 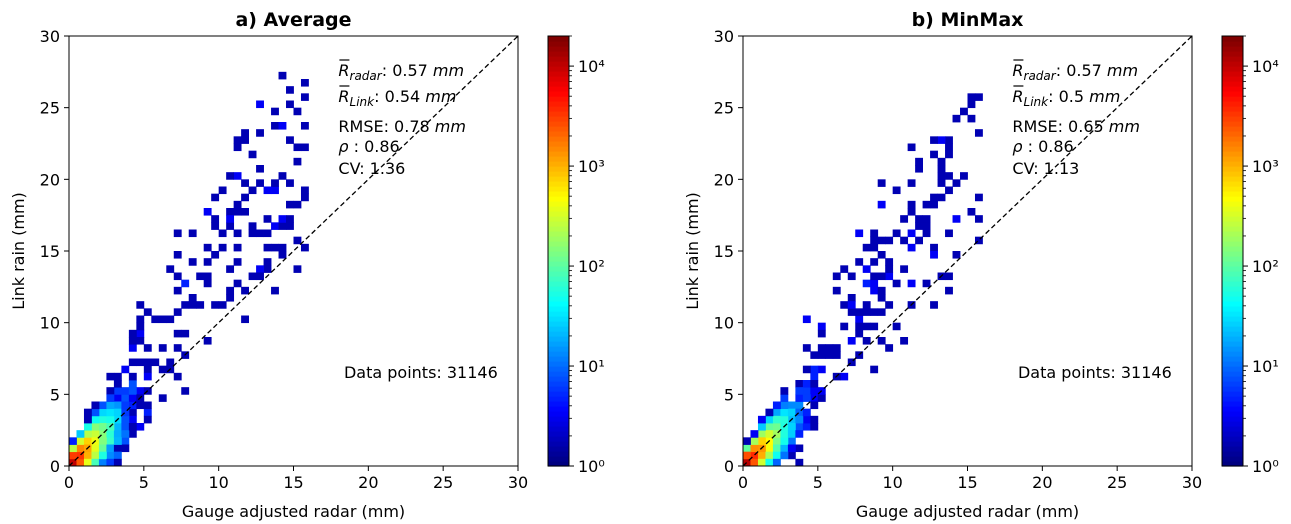 What do you see at coordinates (218, 482) in the screenshot?
I see `x-tick-label: 10` at bounding box center [218, 482].